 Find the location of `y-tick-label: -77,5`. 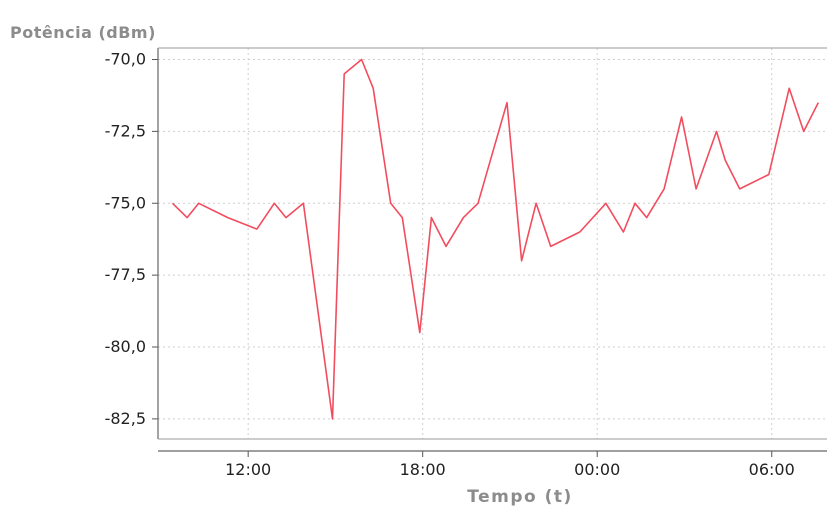

y-tick-label: -77,5 is located at coordinates (125, 274).